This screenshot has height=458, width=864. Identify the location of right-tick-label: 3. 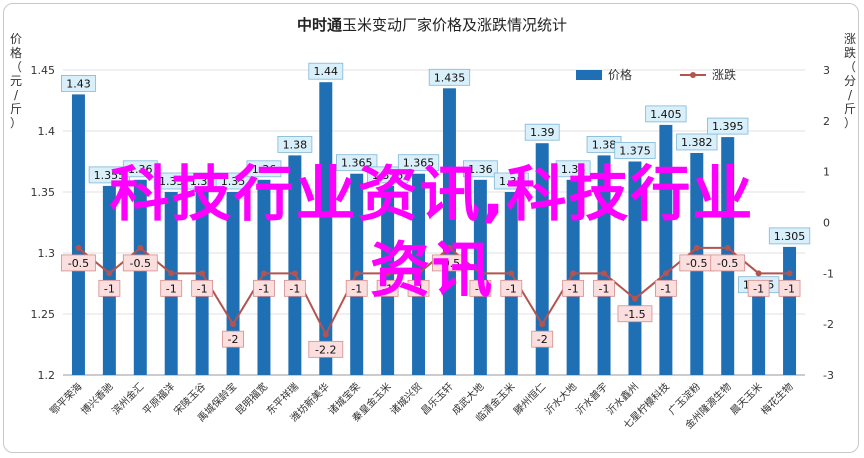
(826, 70).